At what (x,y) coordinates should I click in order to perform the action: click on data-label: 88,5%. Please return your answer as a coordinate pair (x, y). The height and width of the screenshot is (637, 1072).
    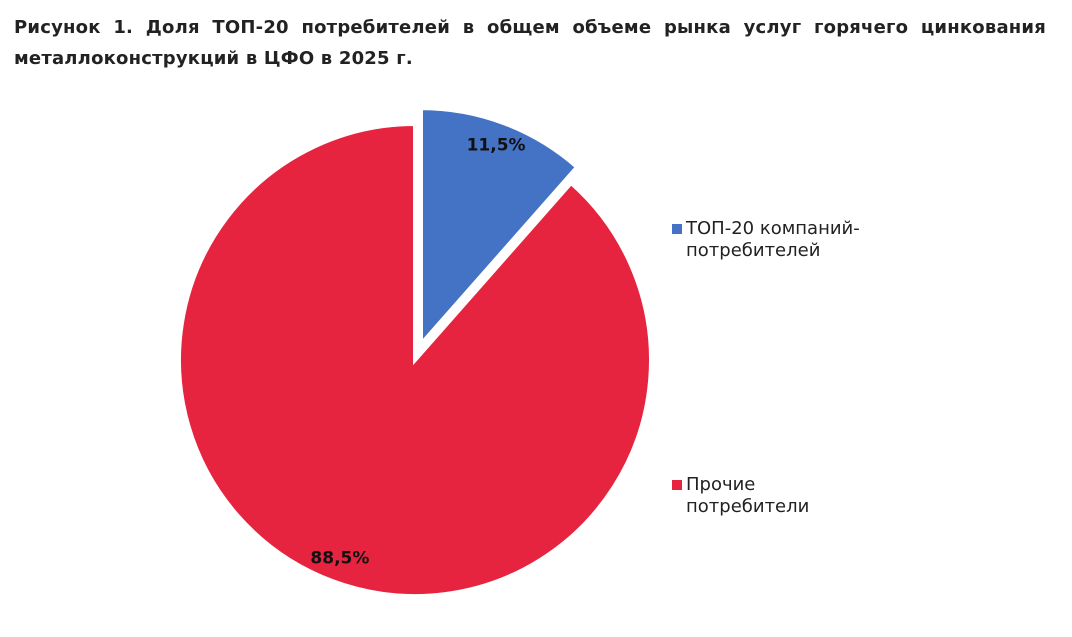
    Looking at the image, I should click on (339, 559).